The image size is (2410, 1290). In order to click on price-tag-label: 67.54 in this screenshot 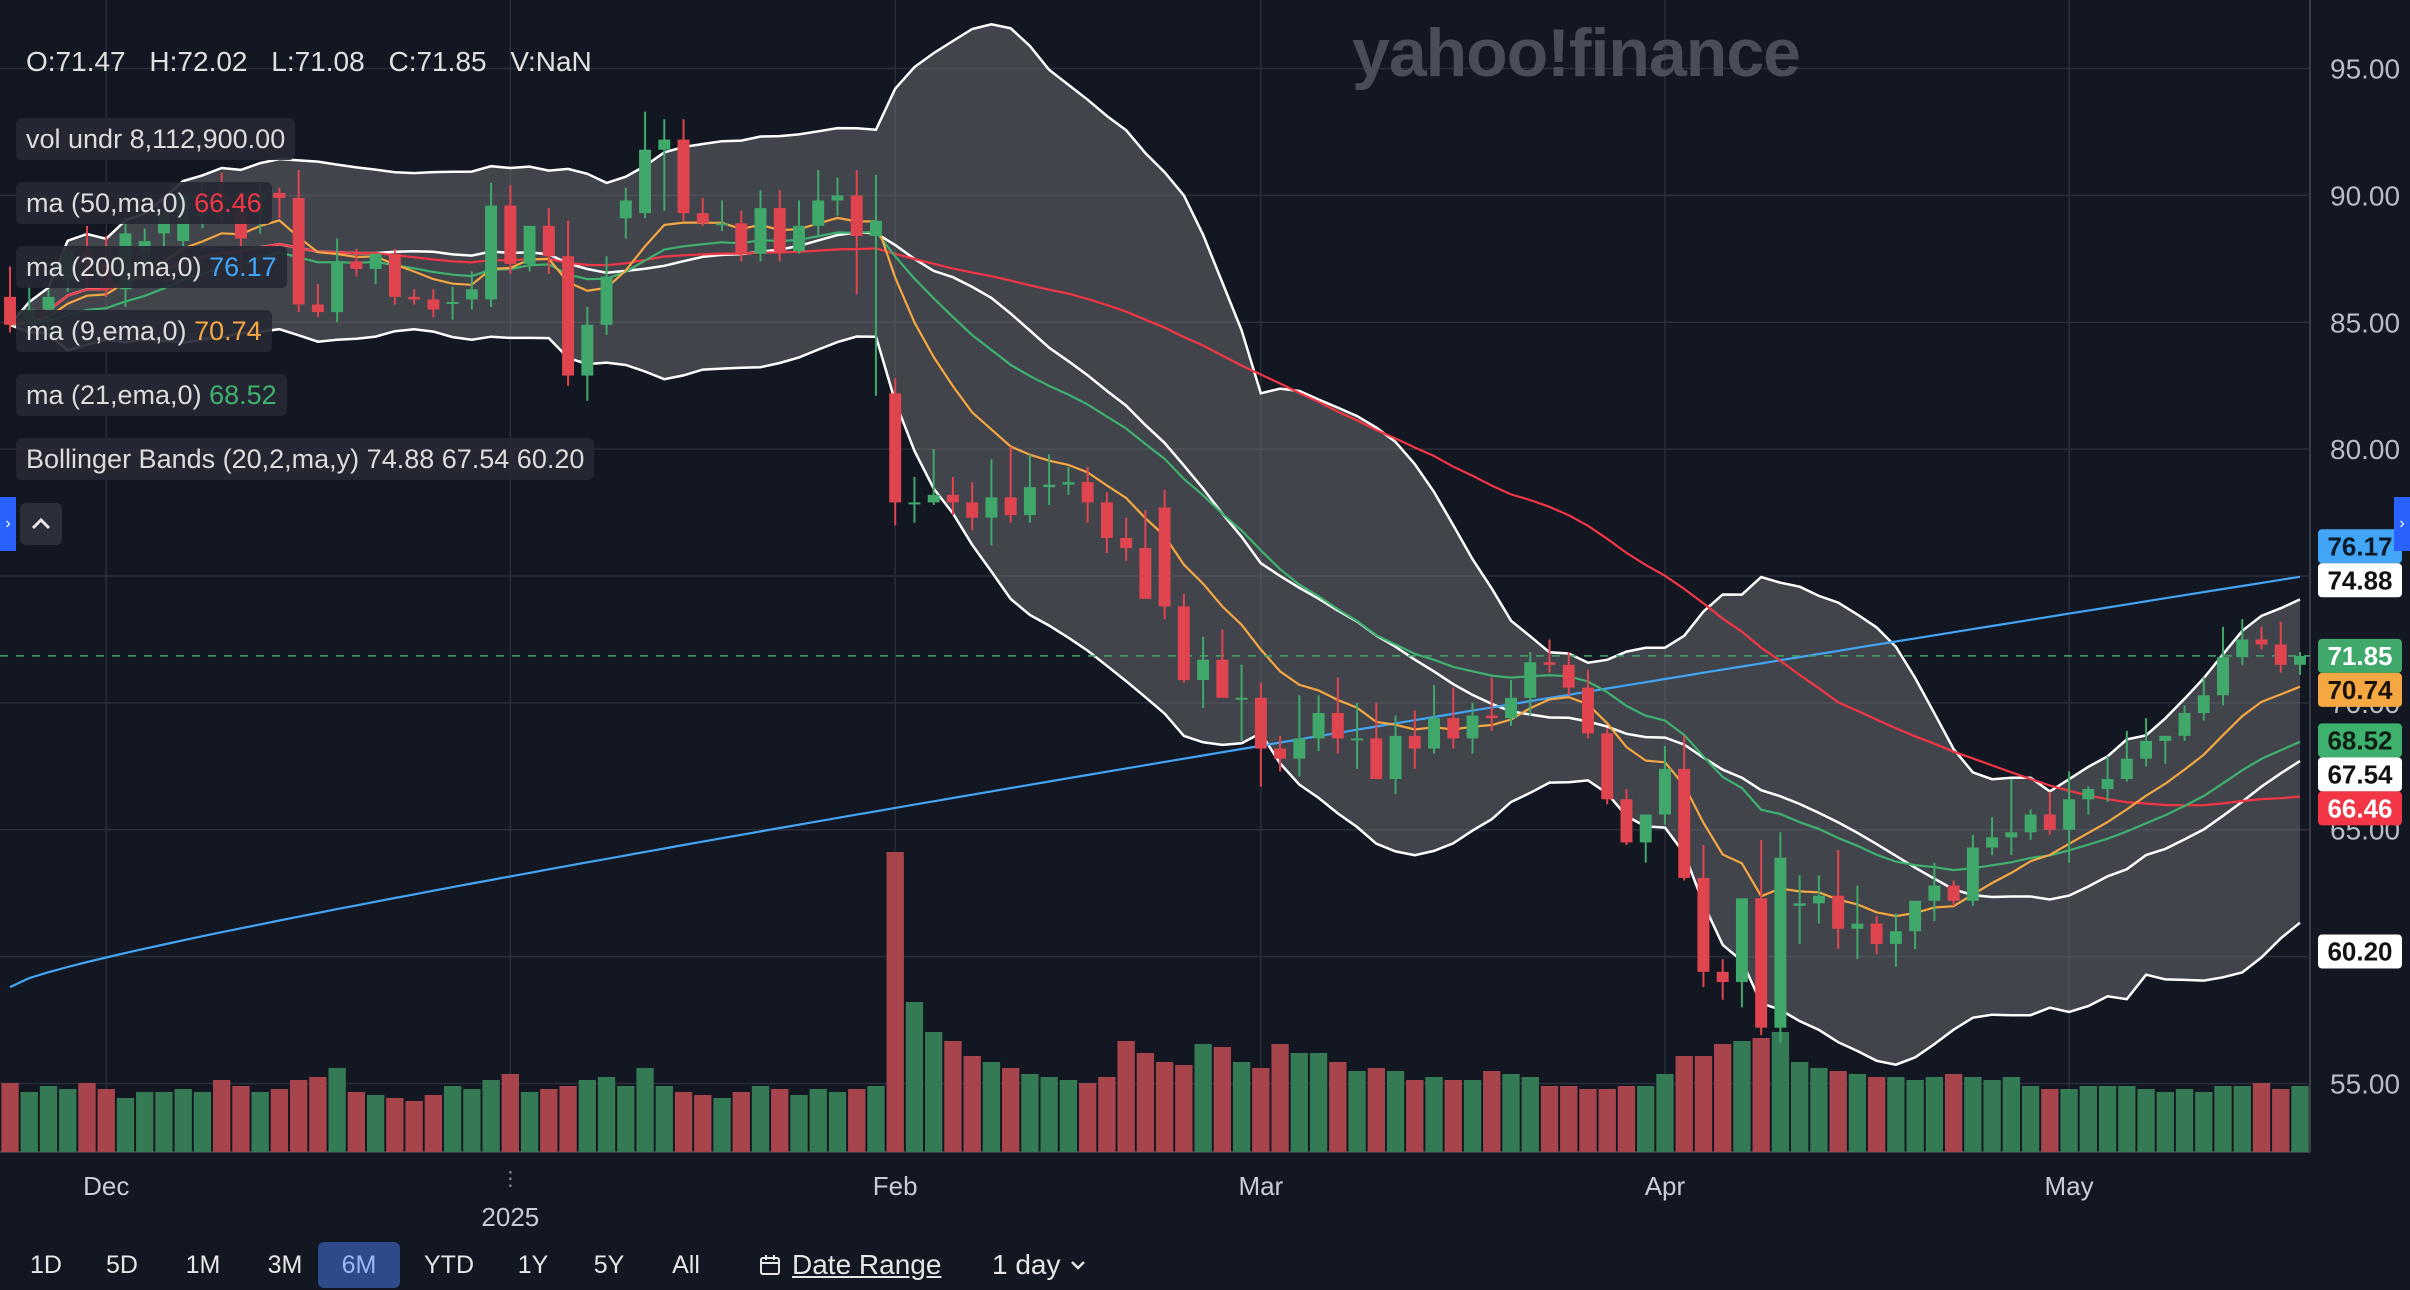, I will do `click(2360, 774)`.